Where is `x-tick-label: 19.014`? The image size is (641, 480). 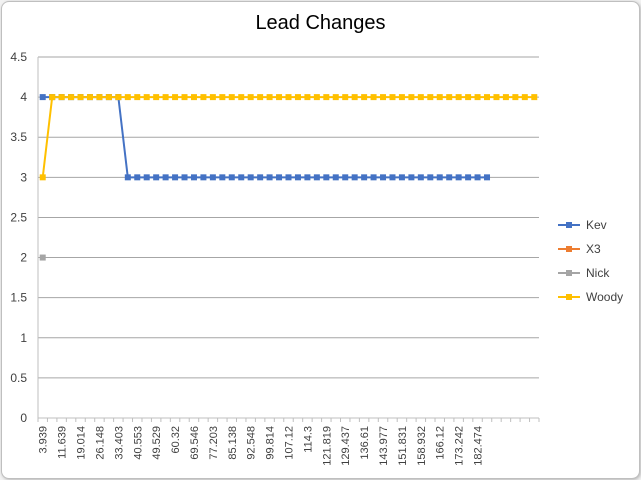 x-tick-label: 19.014 is located at coordinates (82, 443).